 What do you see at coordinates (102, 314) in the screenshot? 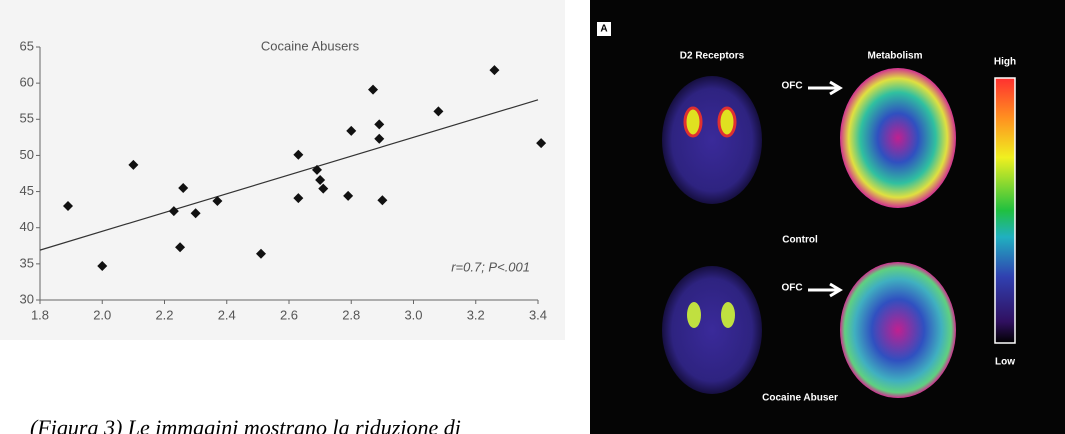
I see `x-tick-label: 2.0` at bounding box center [102, 314].